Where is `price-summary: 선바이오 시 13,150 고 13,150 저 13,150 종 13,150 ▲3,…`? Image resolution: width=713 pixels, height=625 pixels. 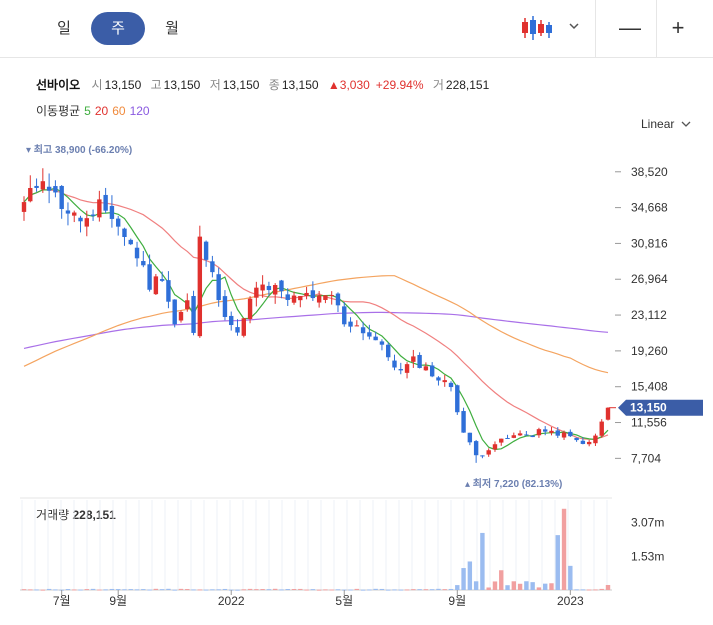
price-summary: 선바이오 시 13,150 고 13,150 저 13,150 종 13,150 ▲3,… is located at coordinates (265, 84).